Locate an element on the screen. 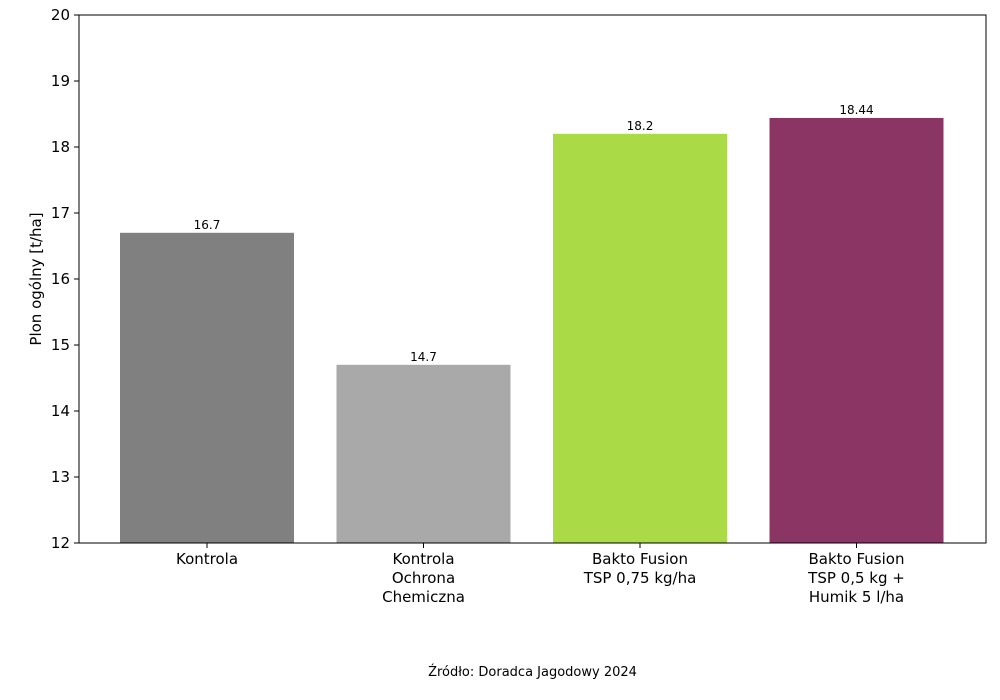 The height and width of the screenshot is (700, 1000). y-tick-label: 14 is located at coordinates (60, 411).